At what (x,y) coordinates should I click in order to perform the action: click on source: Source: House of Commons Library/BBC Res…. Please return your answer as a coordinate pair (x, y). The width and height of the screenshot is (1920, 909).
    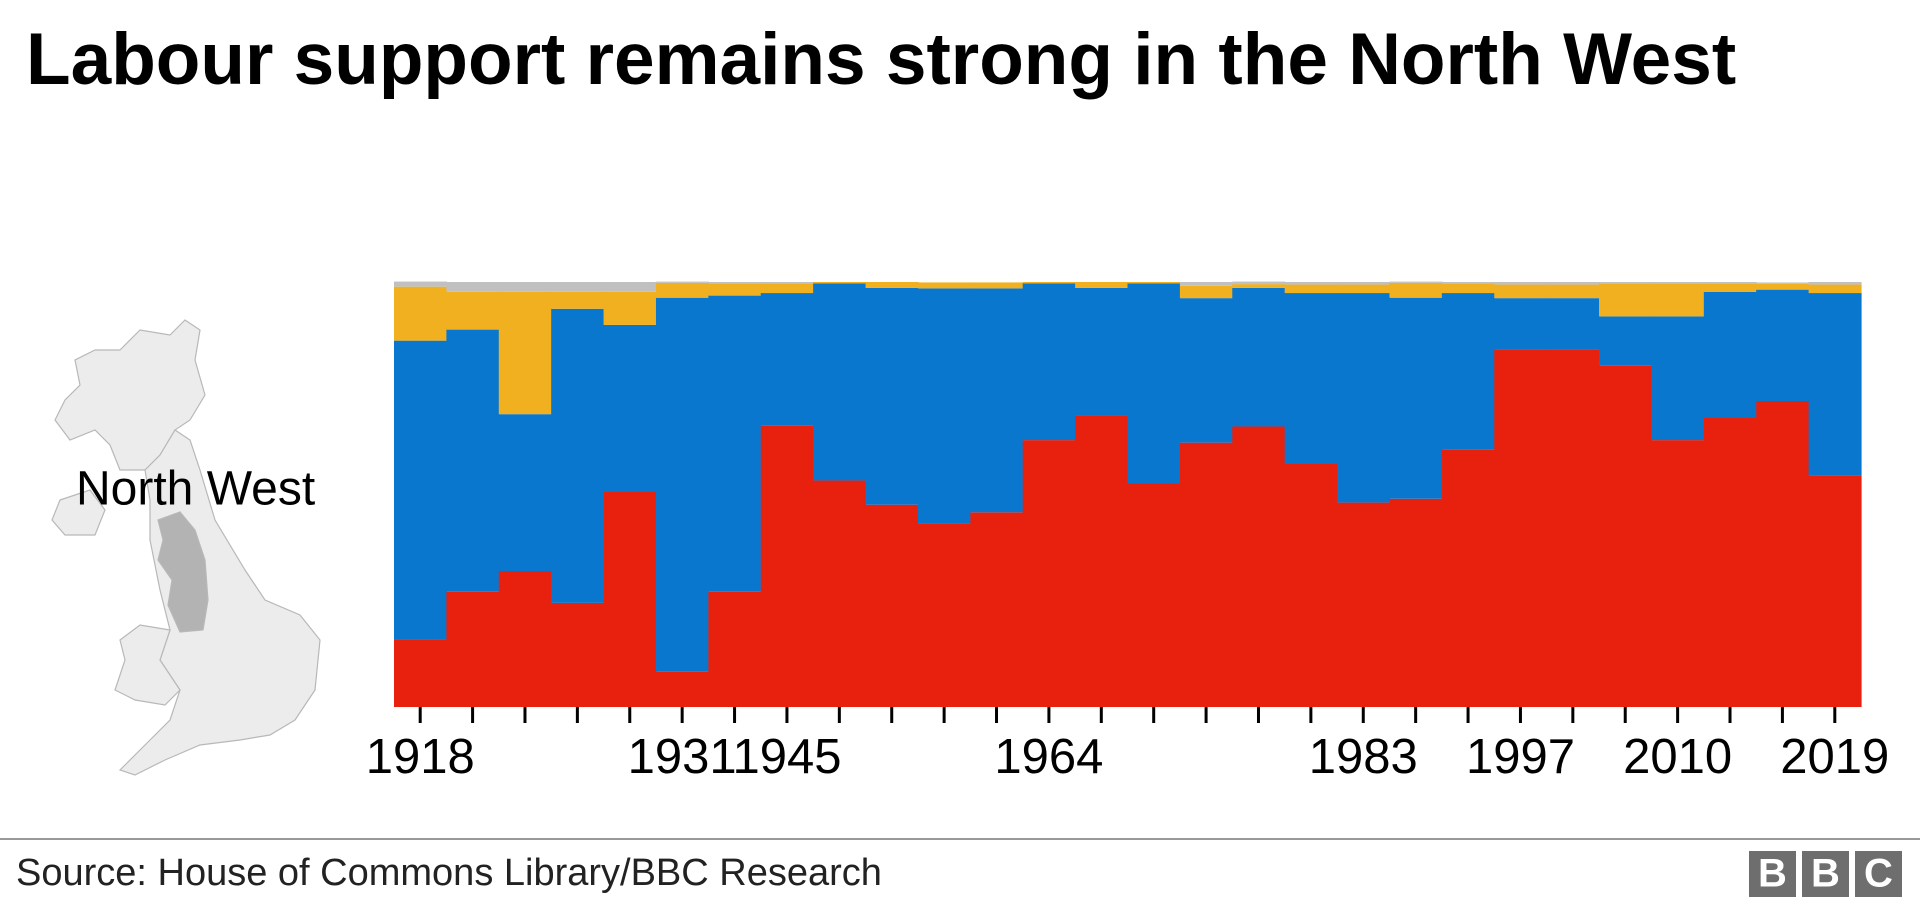
    Looking at the image, I should click on (449, 873).